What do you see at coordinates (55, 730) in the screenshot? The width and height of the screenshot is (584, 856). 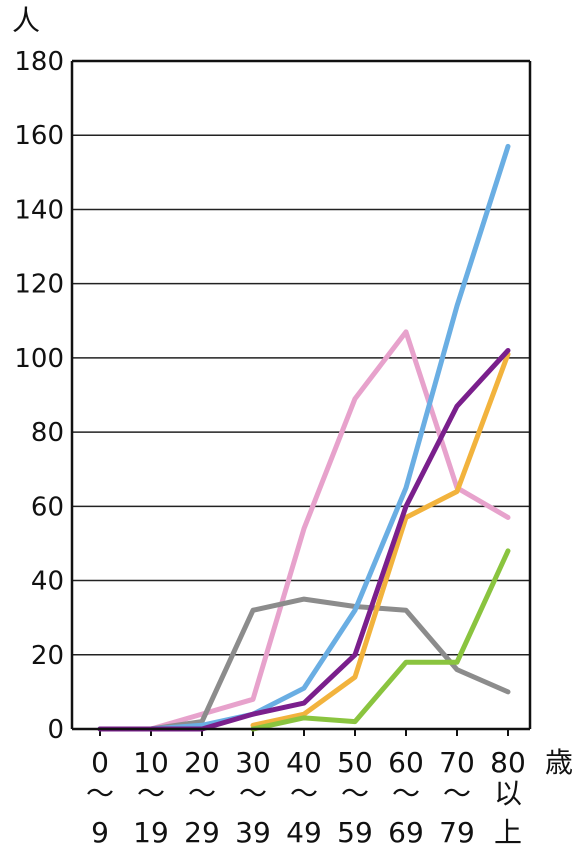 I see `y-tick-label: 0` at bounding box center [55, 730].